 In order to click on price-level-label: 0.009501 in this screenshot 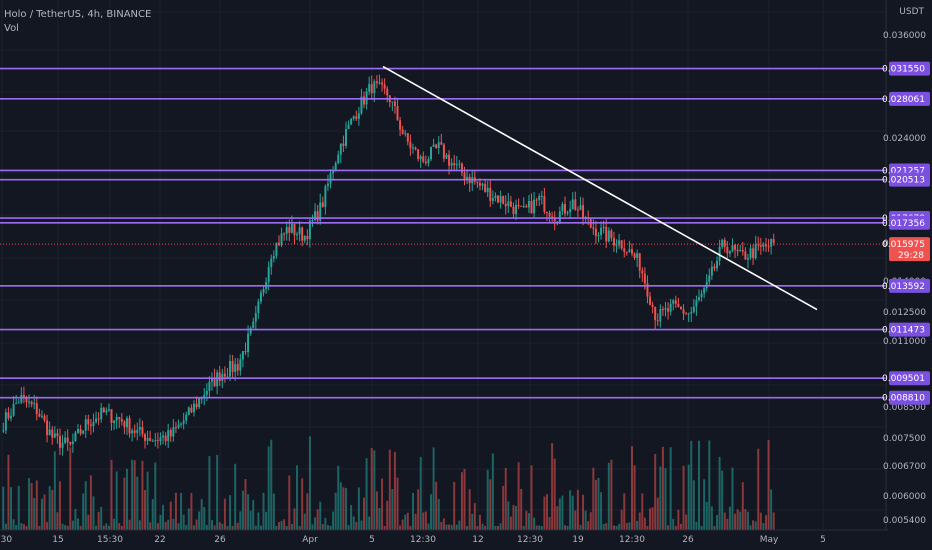, I will do `click(903, 379)`.